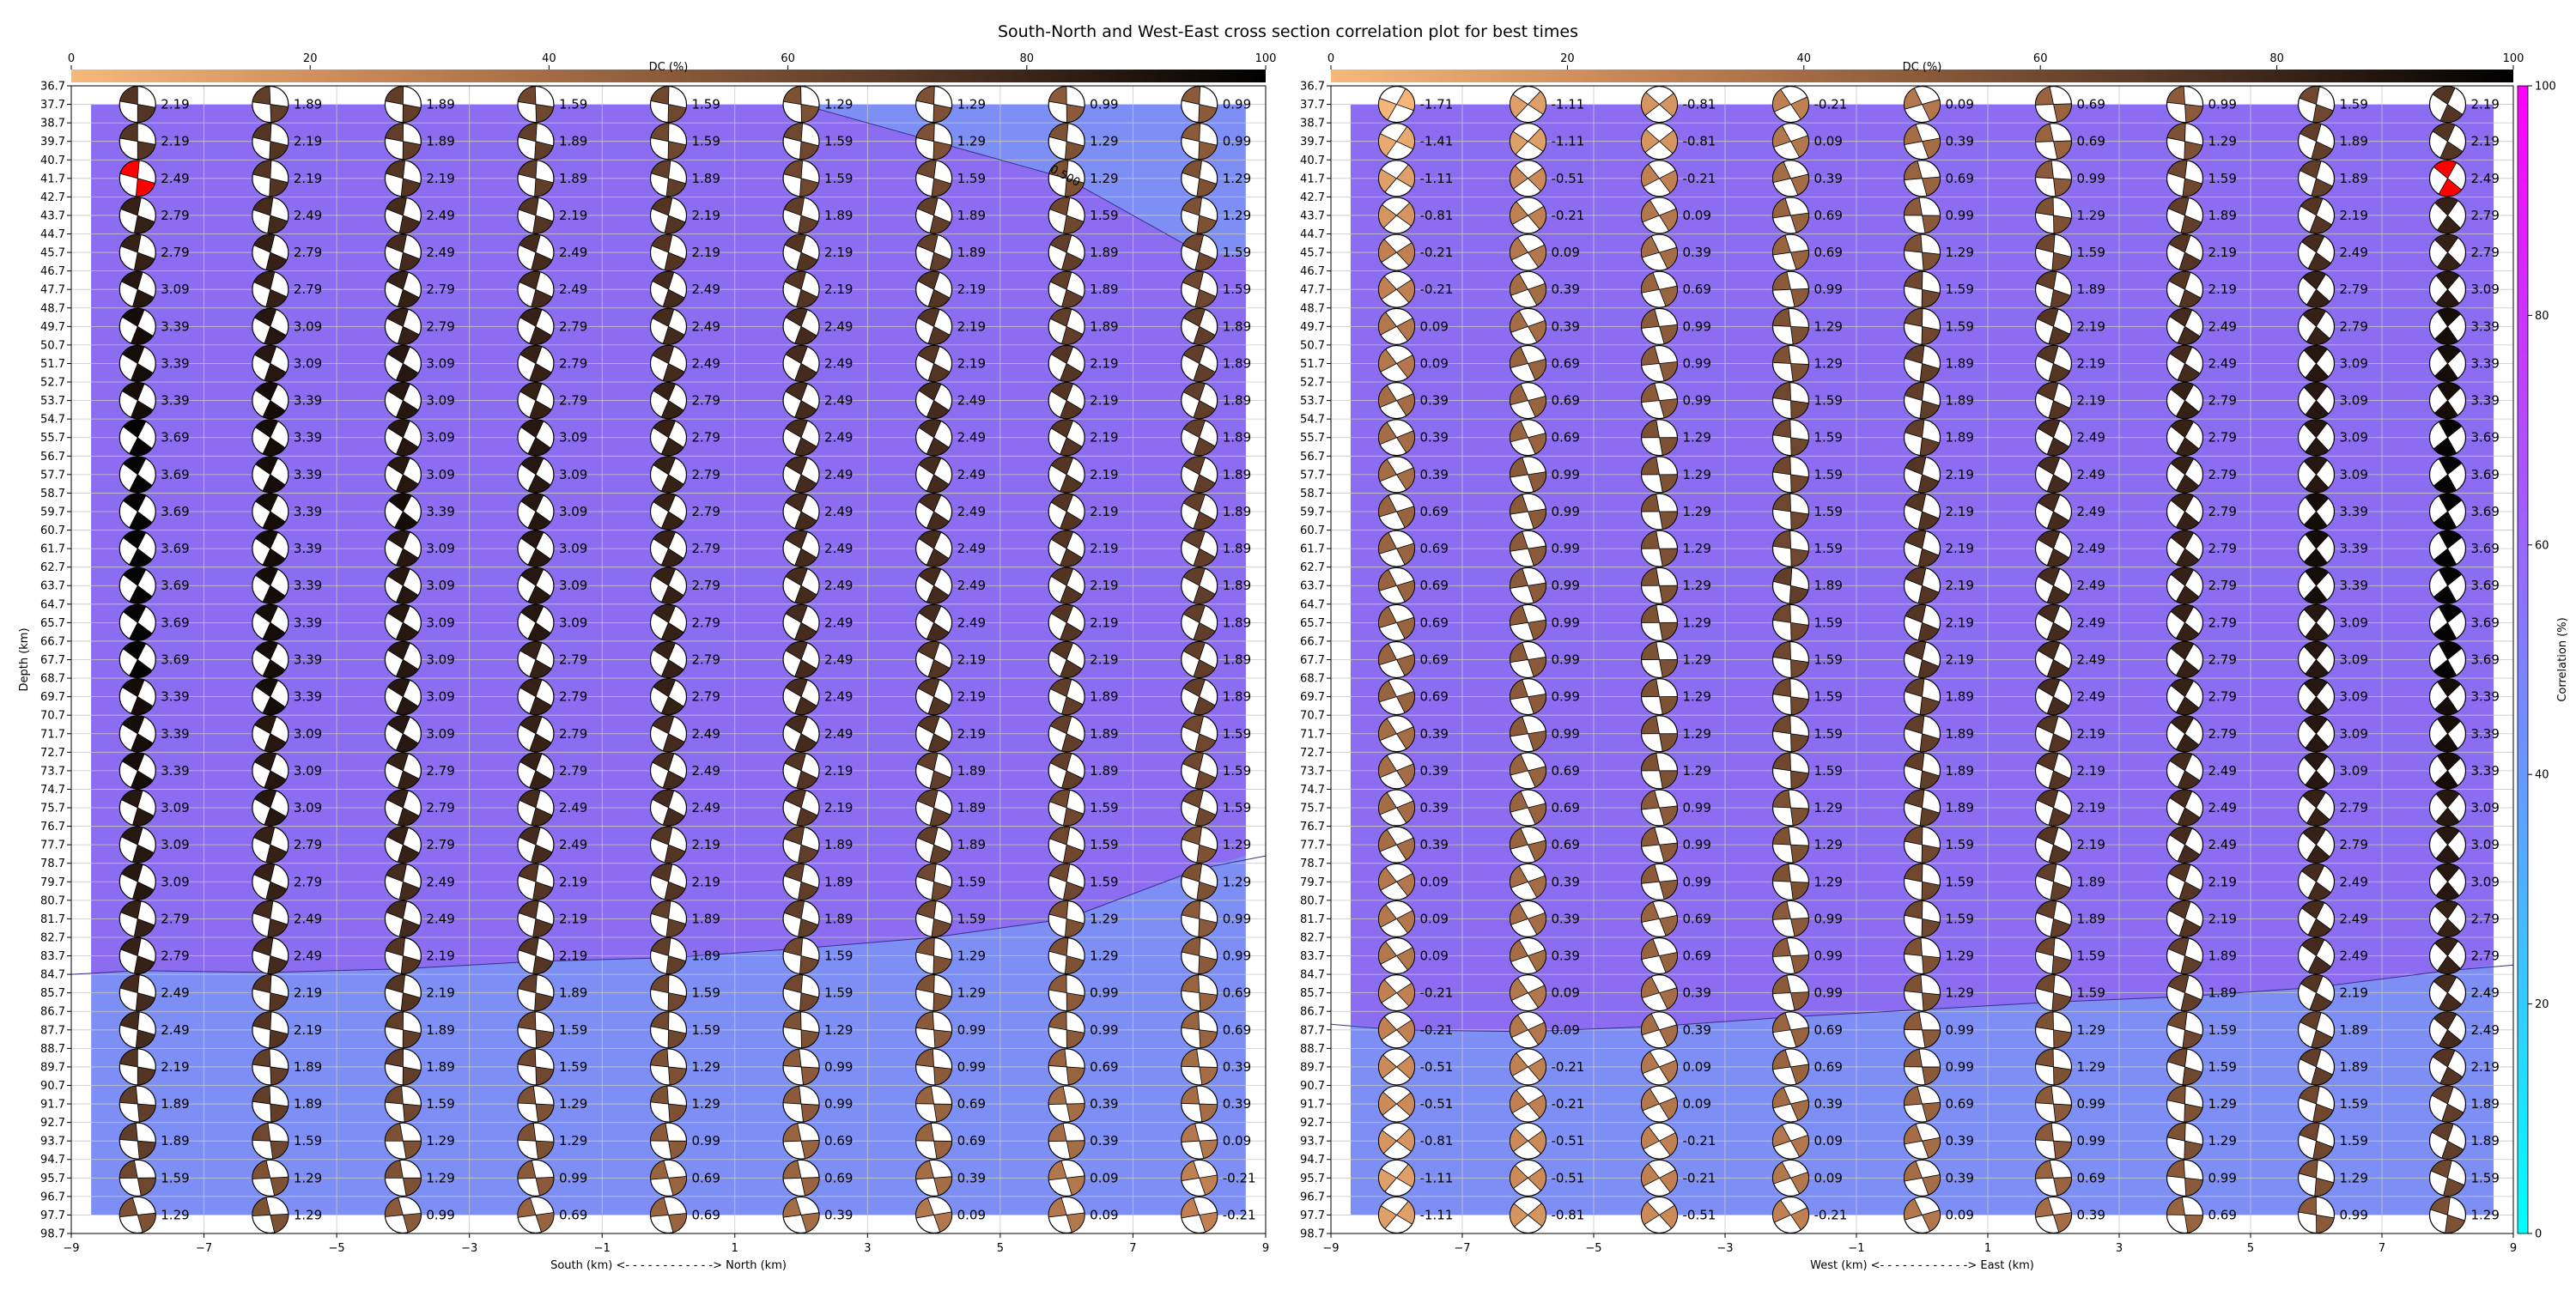 The height and width of the screenshot is (1291, 2576). Describe the element at coordinates (2276, 58) in the screenshot. I see `dc-tick-label: 80` at that location.